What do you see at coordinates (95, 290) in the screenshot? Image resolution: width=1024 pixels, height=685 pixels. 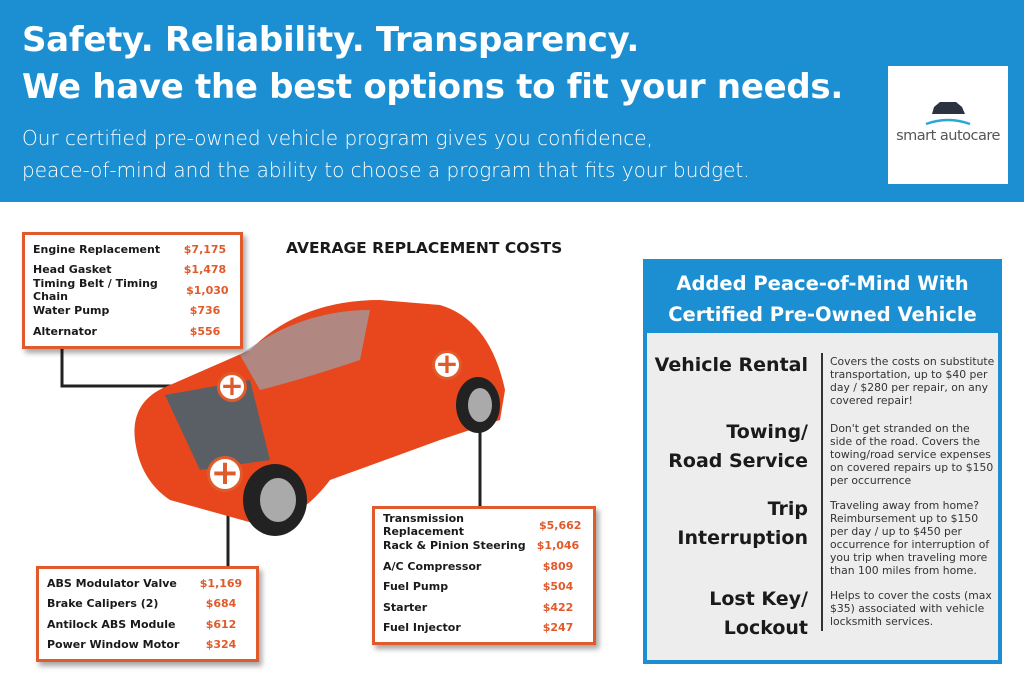 I see `part-name: Timing Belt / Timing Chain` at bounding box center [95, 290].